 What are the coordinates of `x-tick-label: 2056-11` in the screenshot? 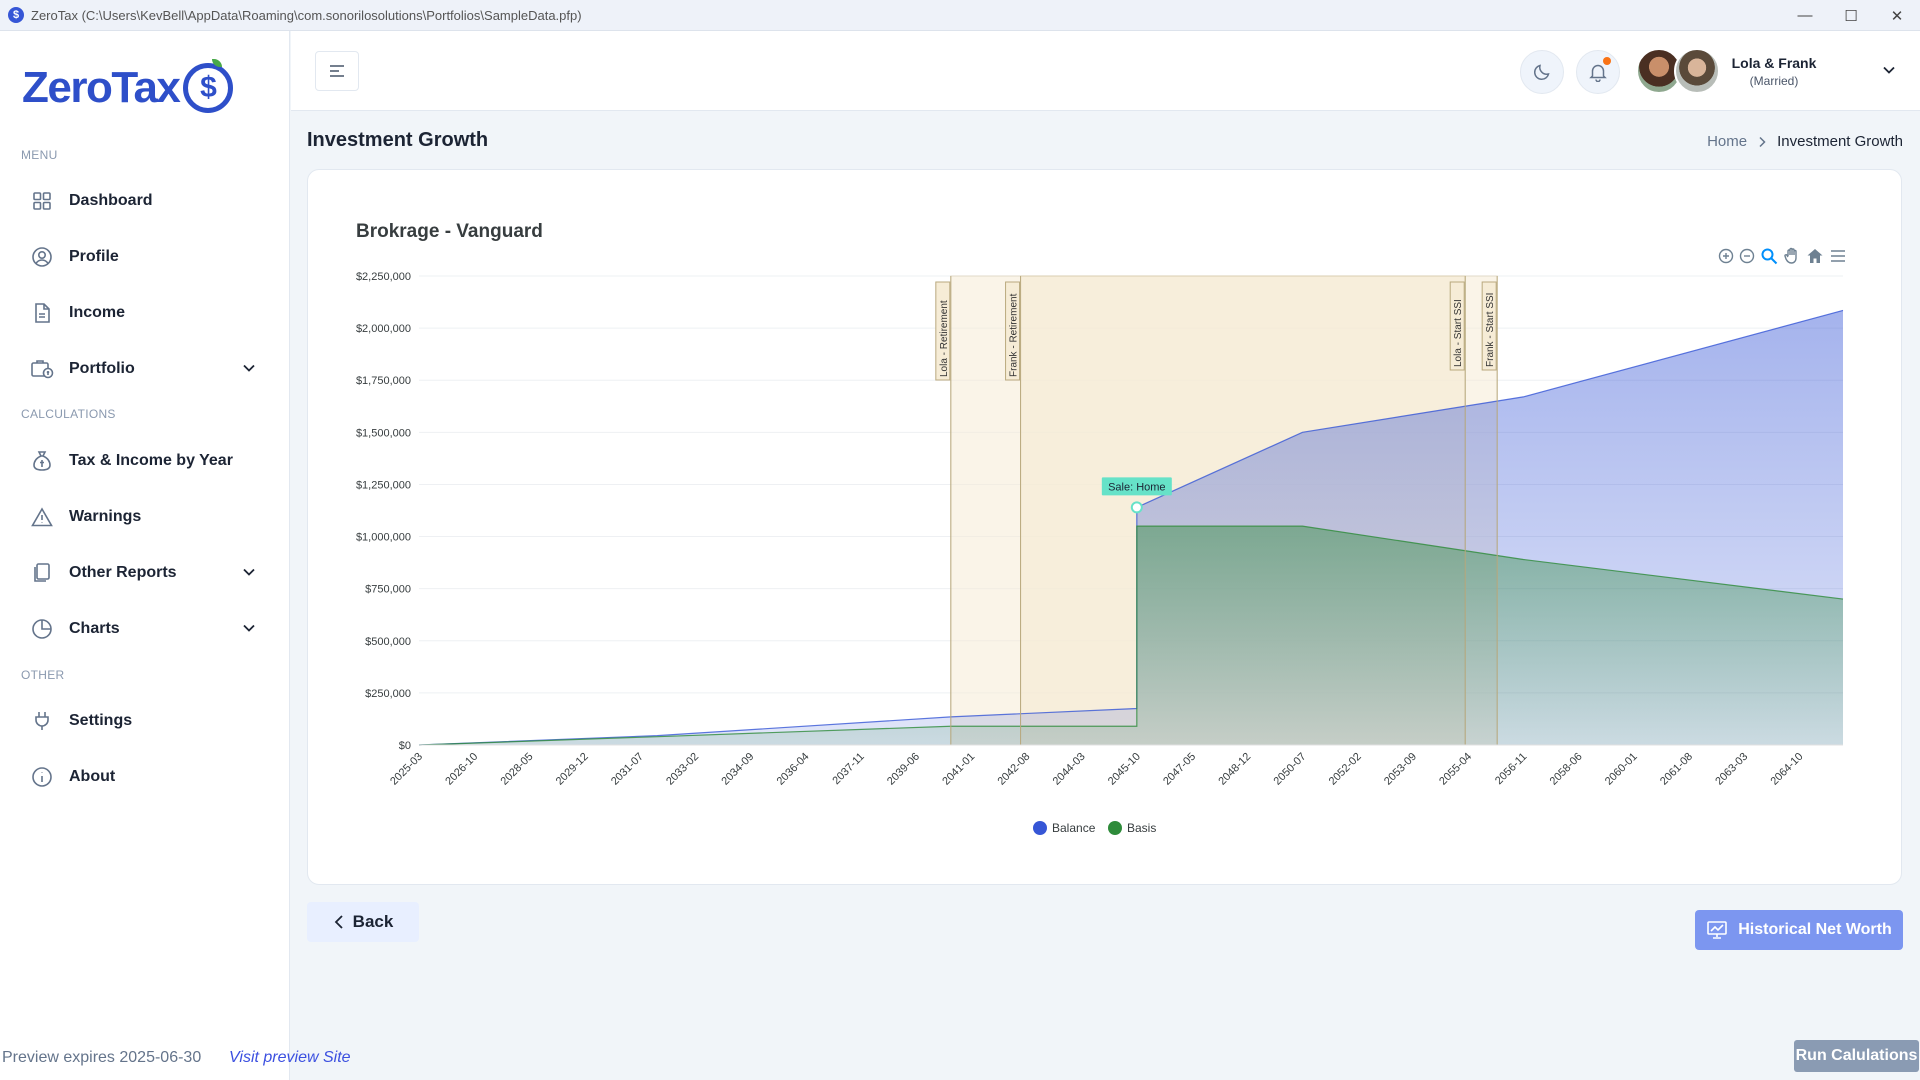 It's located at (1511, 769).